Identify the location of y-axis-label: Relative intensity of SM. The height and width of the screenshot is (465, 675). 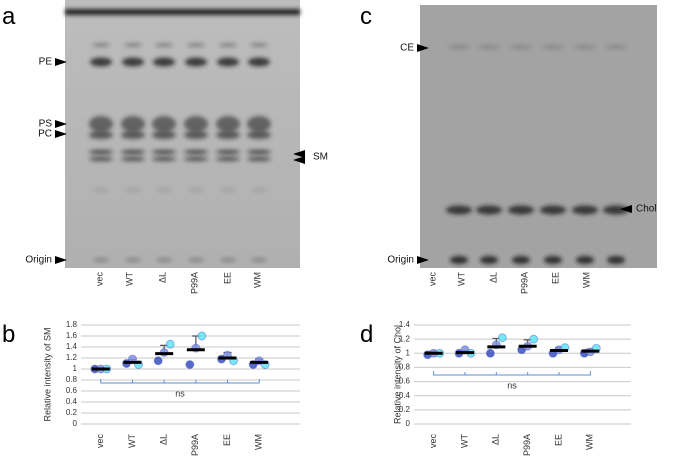
(47, 374).